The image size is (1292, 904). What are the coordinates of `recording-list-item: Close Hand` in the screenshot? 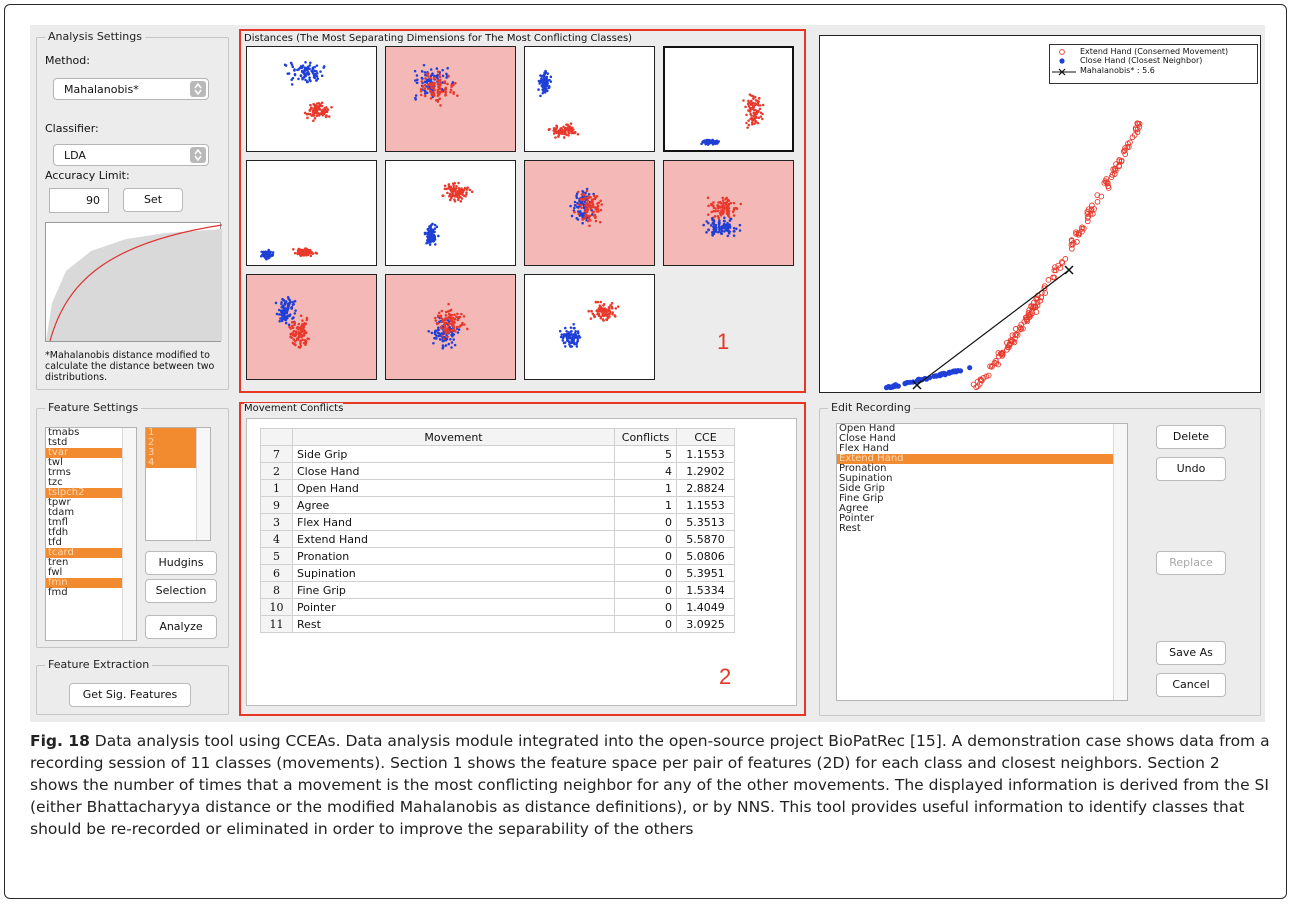 It's located at (867, 438).